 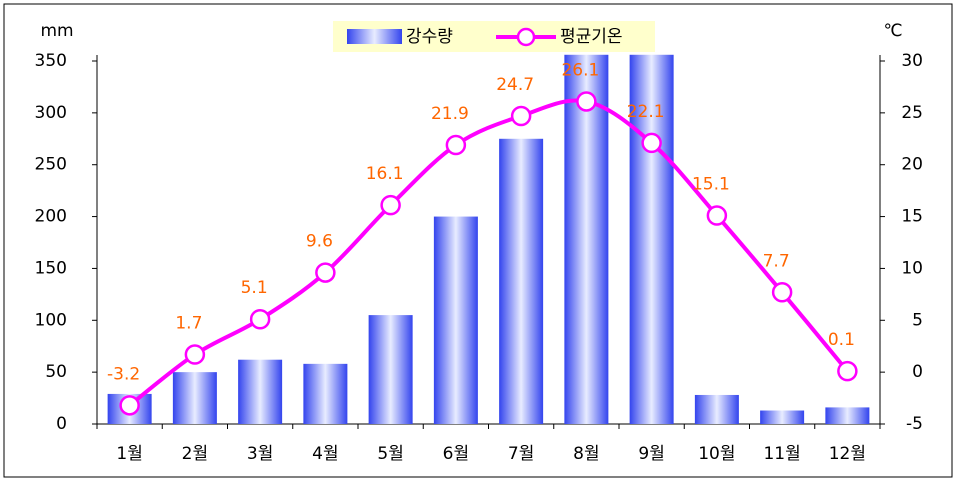 What do you see at coordinates (892, 31) in the screenshot?
I see `y2-axis-unit: ℃` at bounding box center [892, 31].